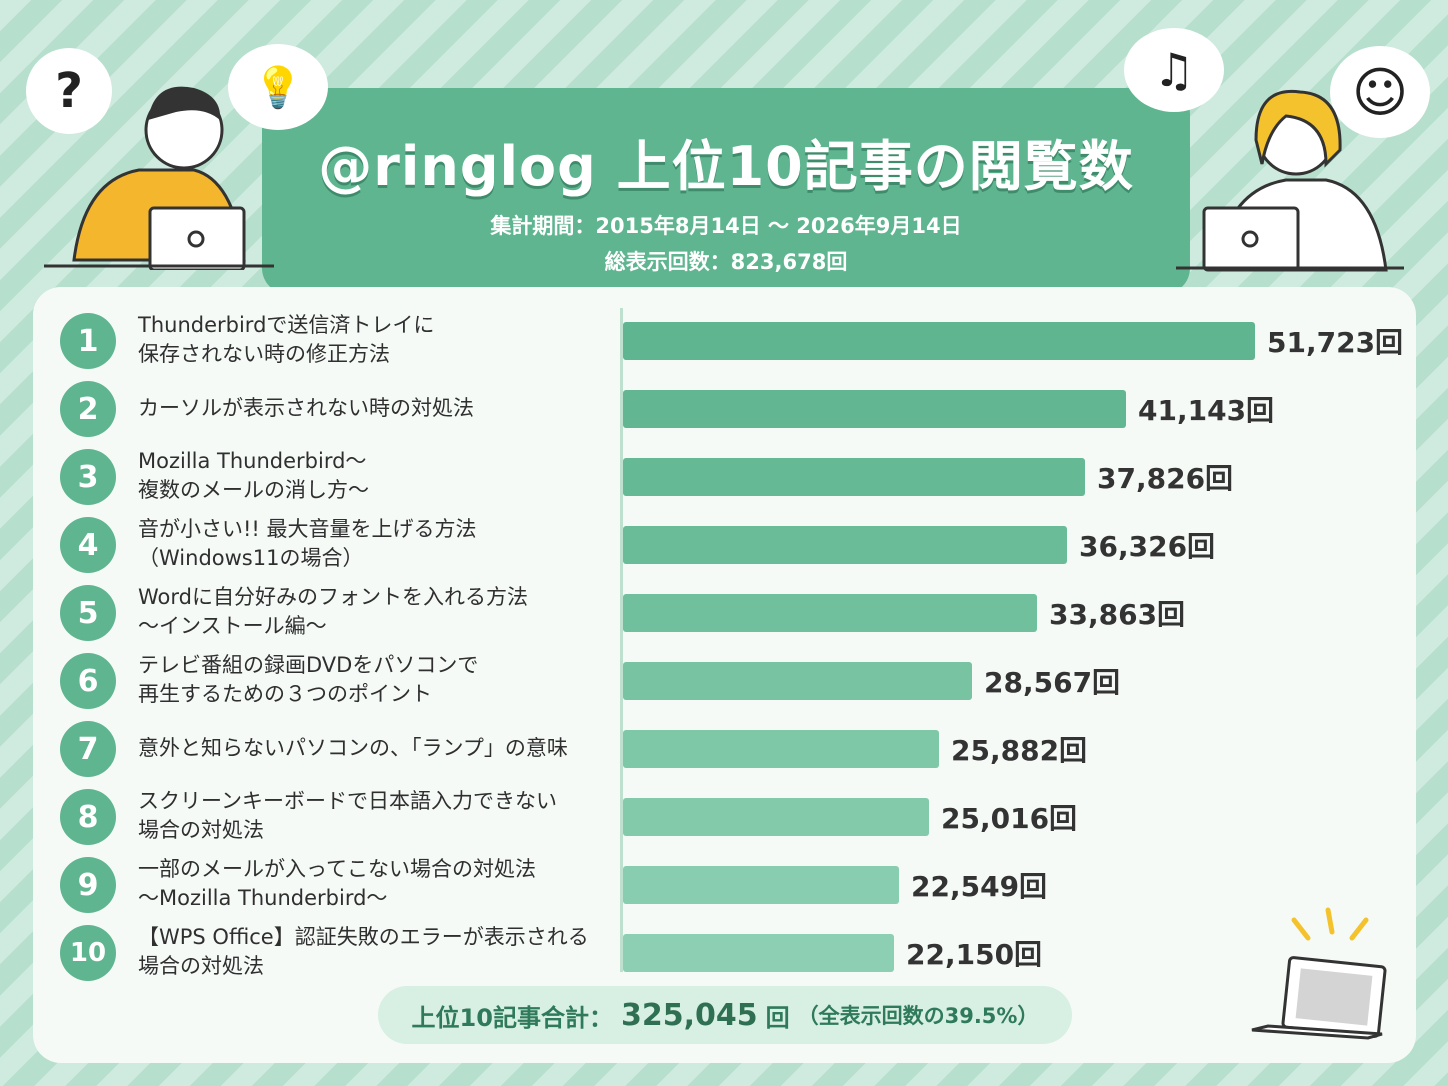  Describe the element at coordinates (726, 166) in the screenshot. I see `page-title: @ringlog 上位10記事の閲覧数` at that location.